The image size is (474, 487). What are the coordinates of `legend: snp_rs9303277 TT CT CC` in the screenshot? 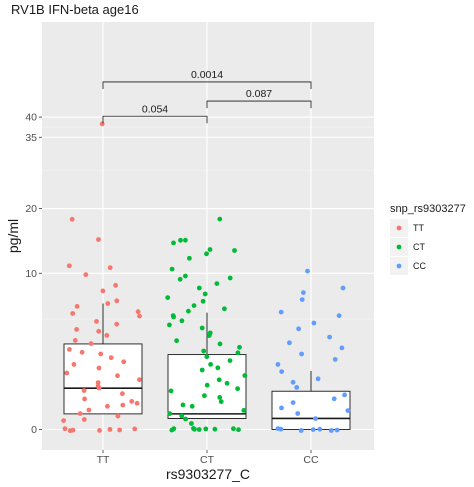 It's located at (428, 239).